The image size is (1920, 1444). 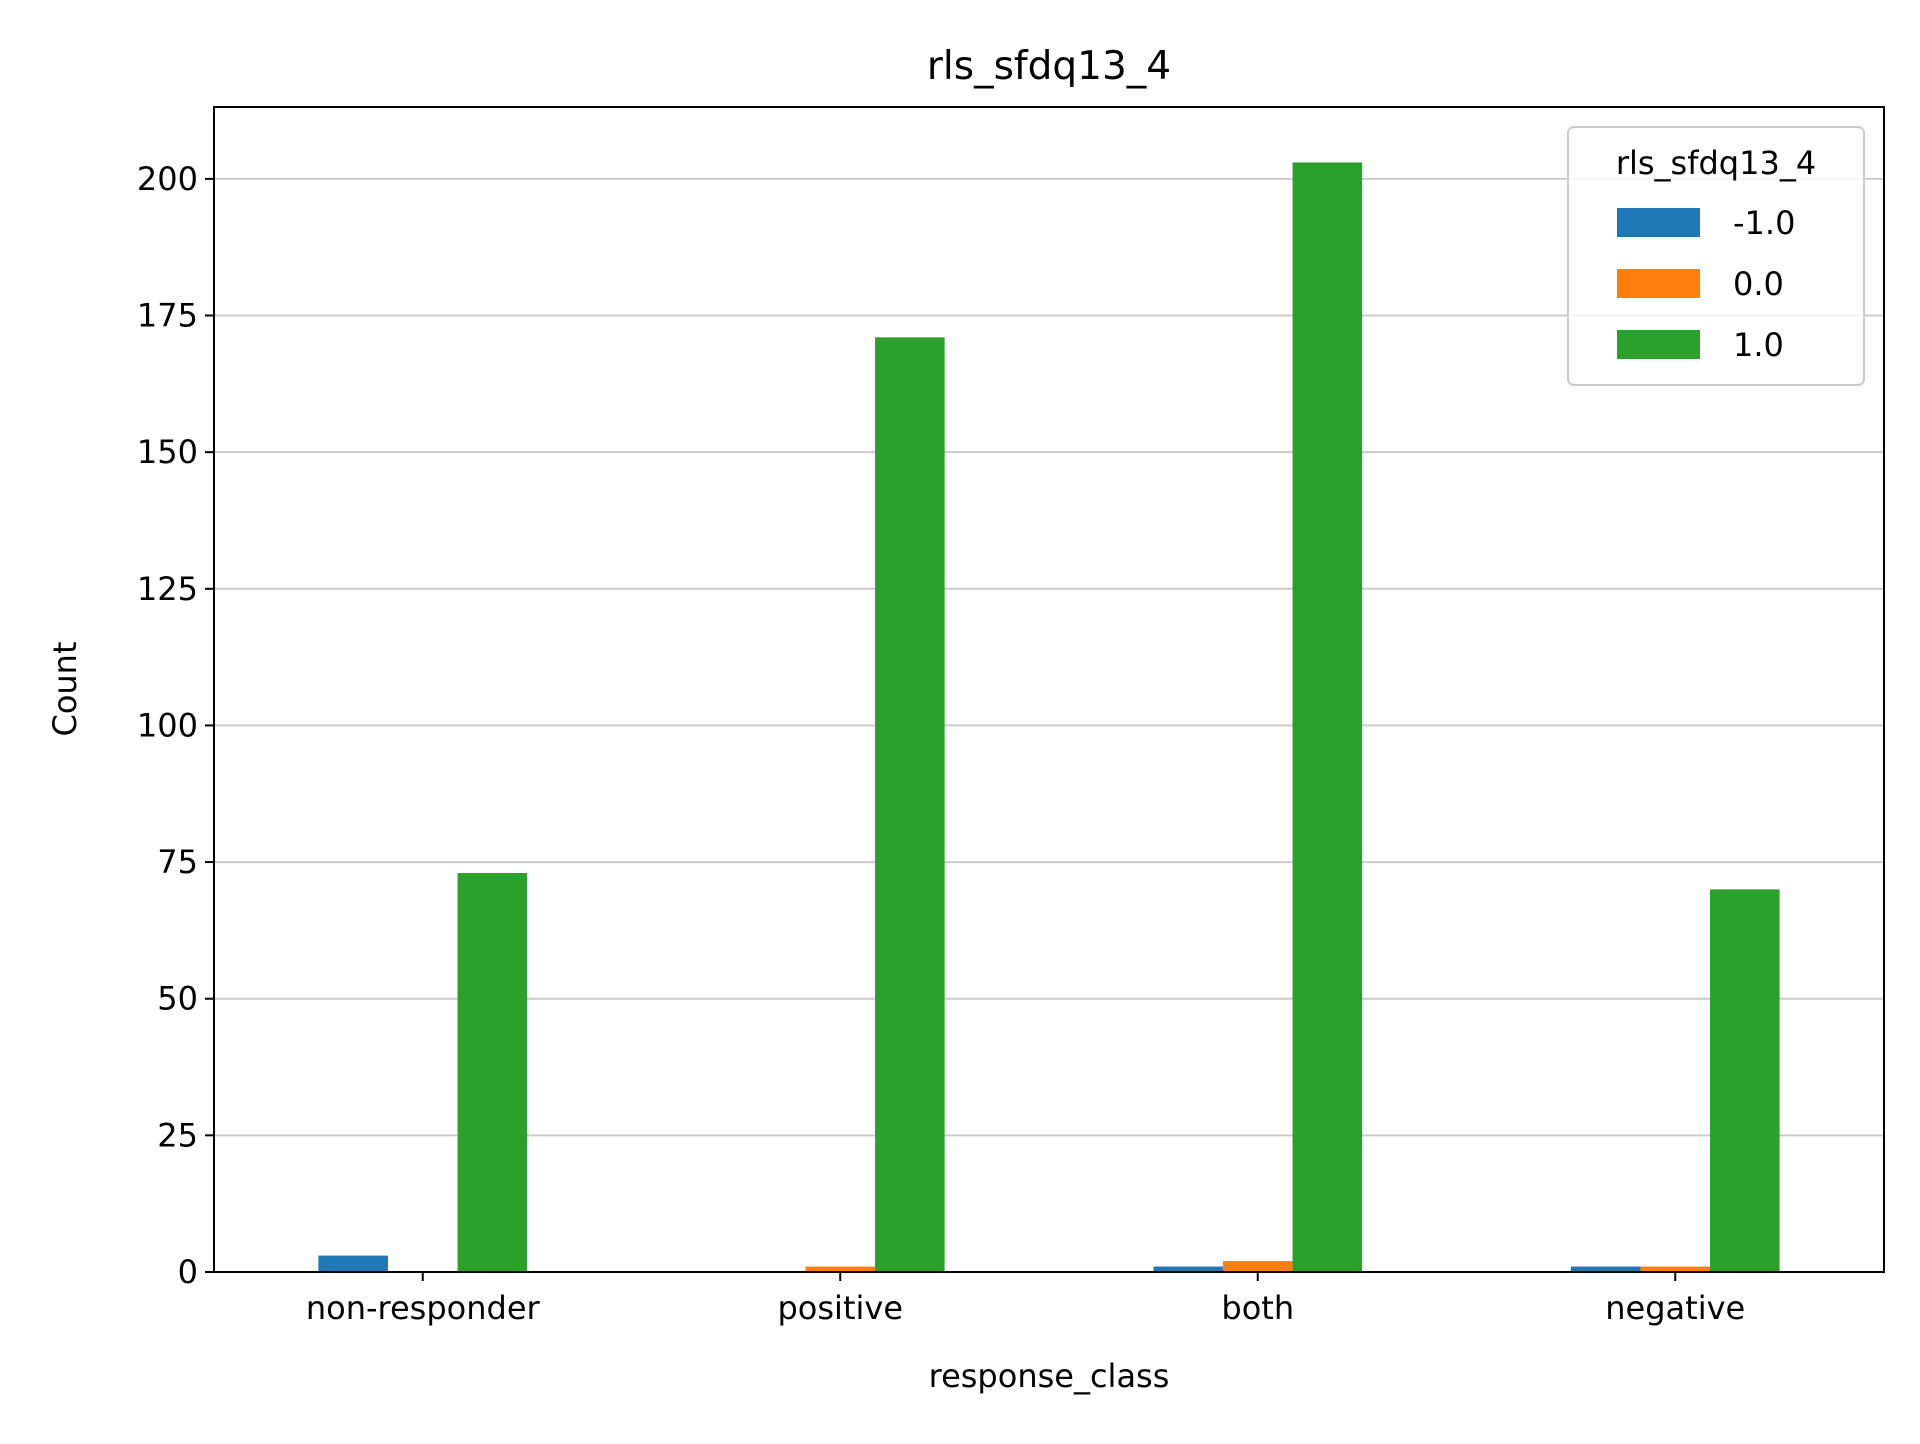 I want to click on y-tick-label: 25, so click(x=177, y=1135).